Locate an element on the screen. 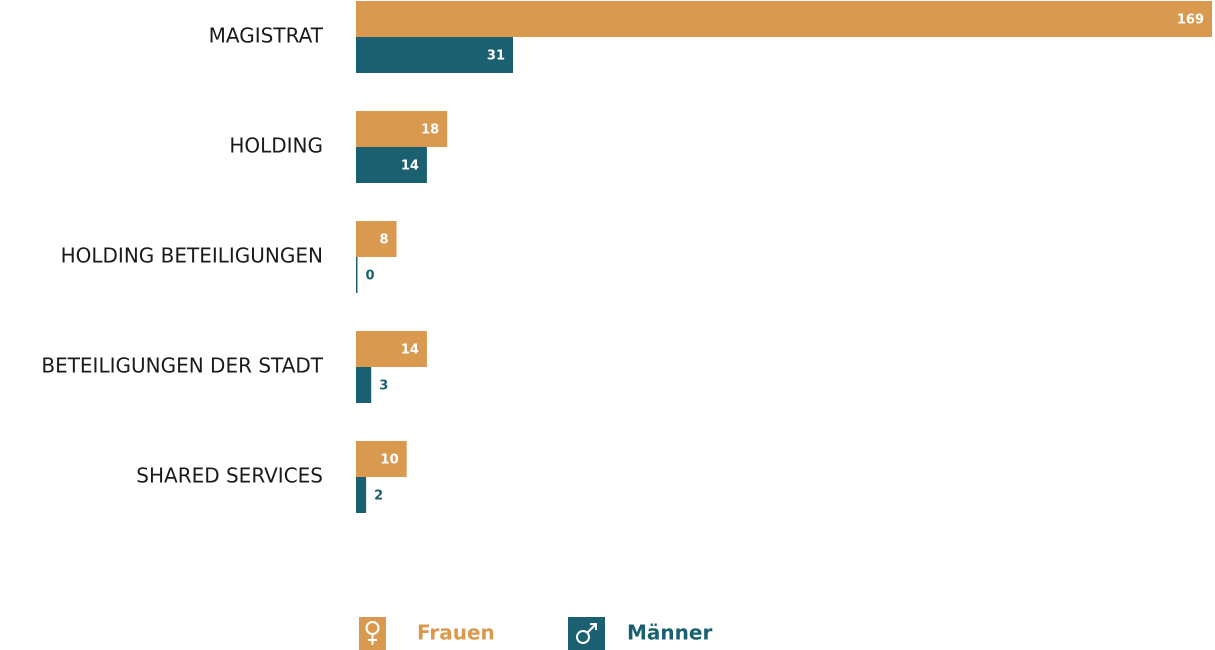 This screenshot has width=1215, height=650. value-label: 0 is located at coordinates (370, 276).